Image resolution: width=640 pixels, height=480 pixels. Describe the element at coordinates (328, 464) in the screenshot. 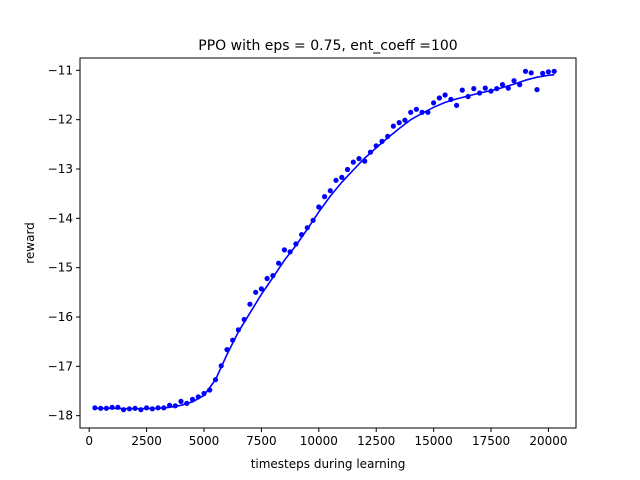

I see `x-axis-label: timesteps during learning` at that location.